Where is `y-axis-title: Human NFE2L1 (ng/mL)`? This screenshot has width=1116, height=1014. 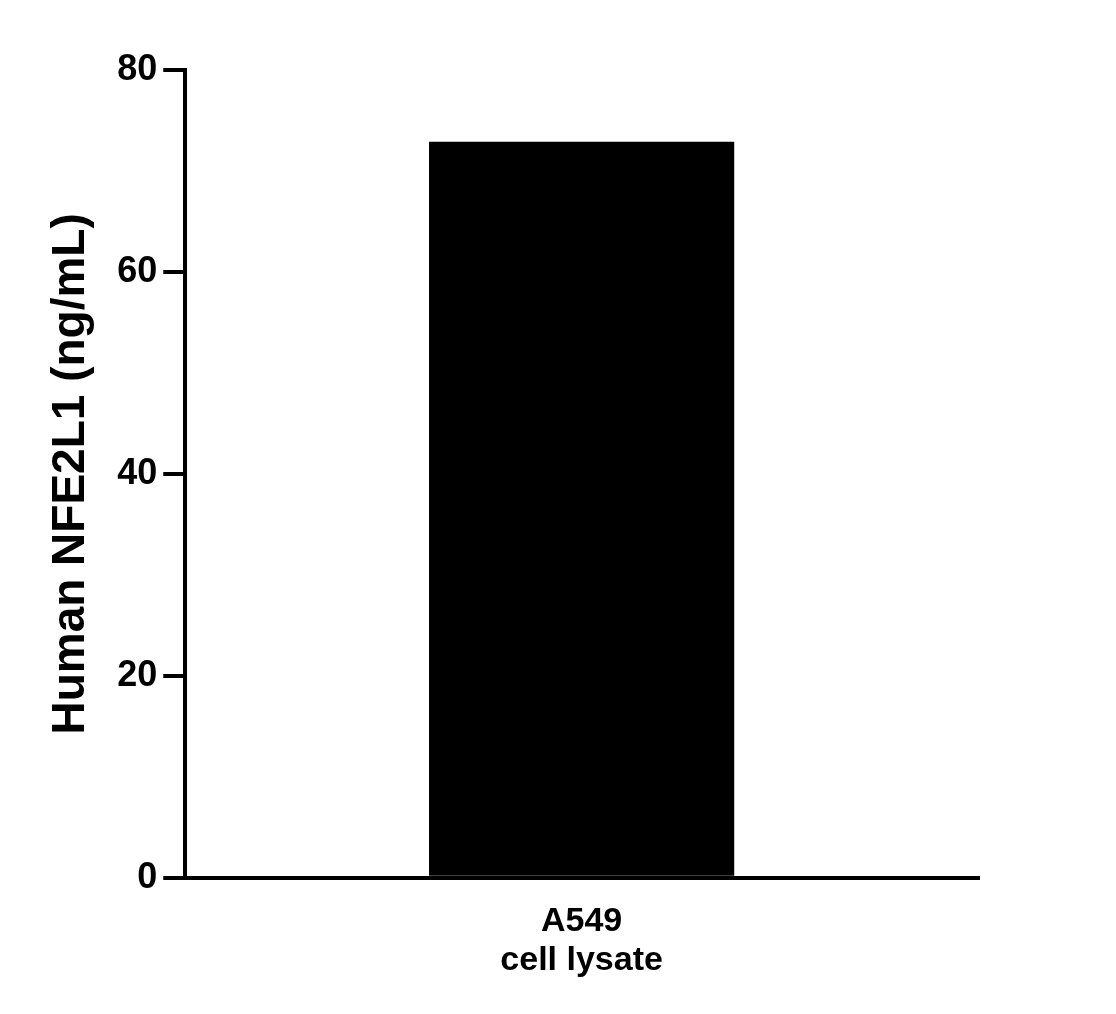 y-axis-title: Human NFE2L1 (ng/mL) is located at coordinates (68, 474).